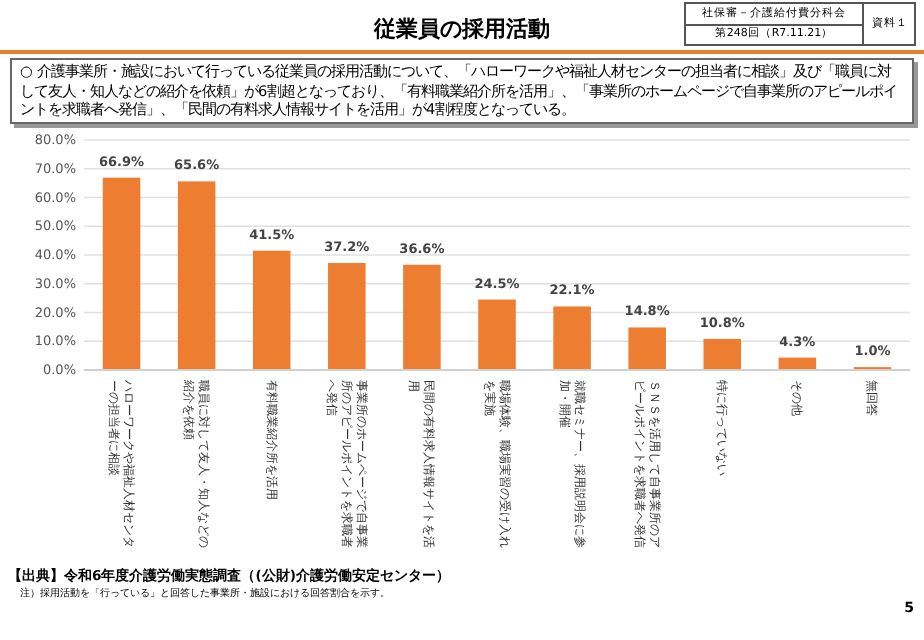 This screenshot has height=640, width=924. Describe the element at coordinates (462, 29) in the screenshot. I see `chart-title: 従業員の採用活動` at that location.